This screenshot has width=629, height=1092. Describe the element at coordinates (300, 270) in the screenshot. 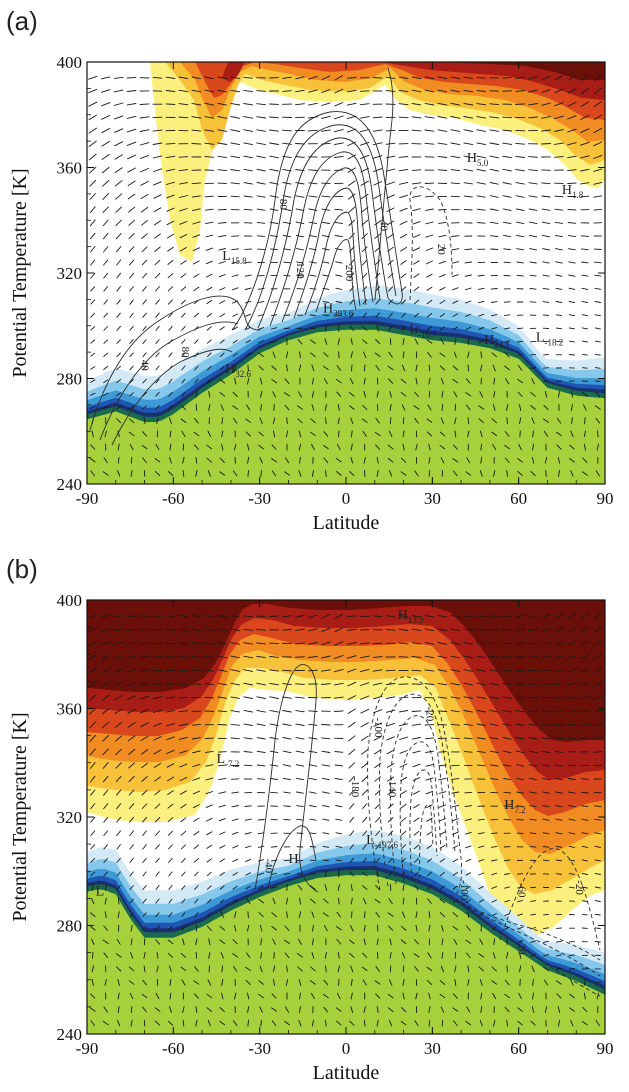

I see `contour-label: 120` at that location.